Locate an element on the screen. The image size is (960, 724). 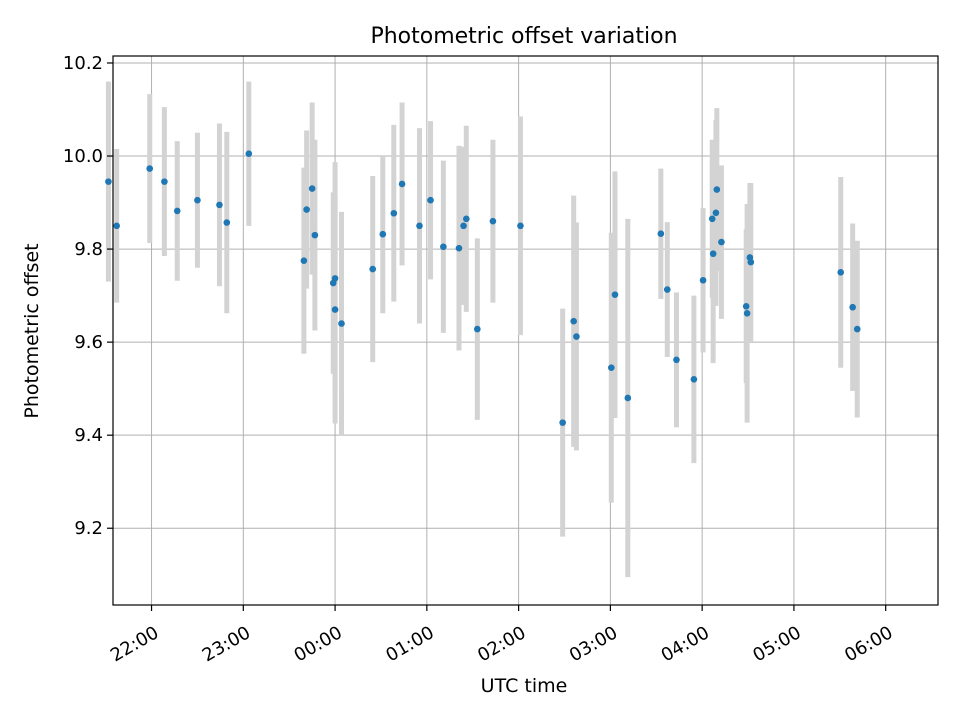
y-tick-label: 10.0 is located at coordinates (83, 156).